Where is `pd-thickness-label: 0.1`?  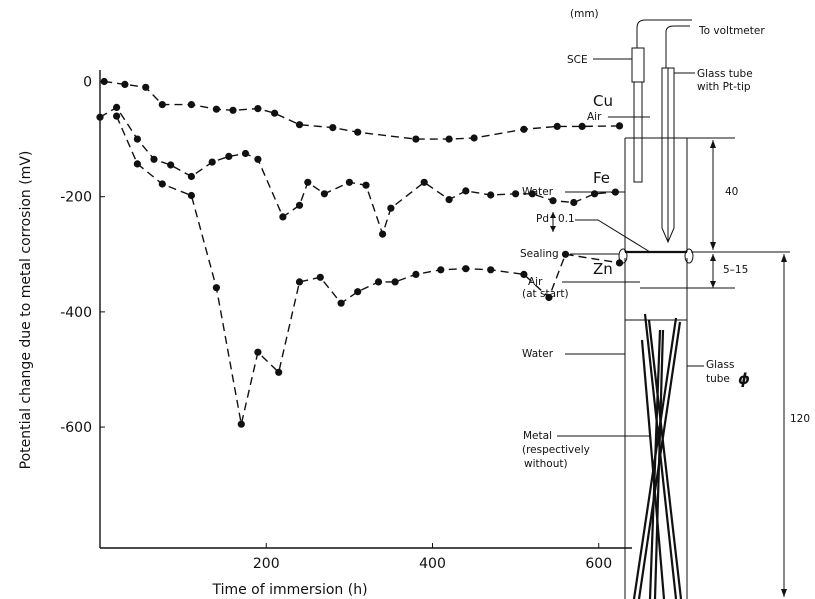 pd-thickness-label: 0.1 is located at coordinates (566, 219).